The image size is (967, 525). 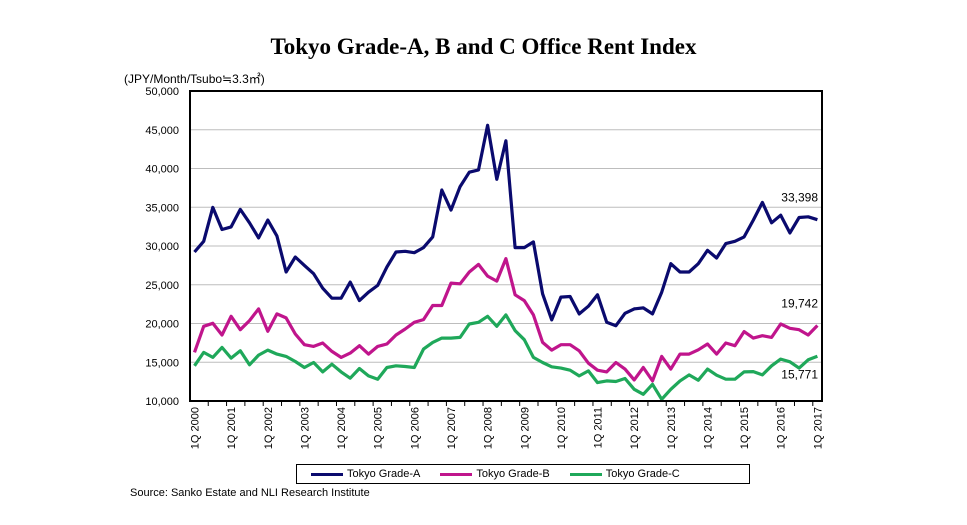 What do you see at coordinates (162, 325) in the screenshot?
I see `y-tick-label: 20,000` at bounding box center [162, 325].